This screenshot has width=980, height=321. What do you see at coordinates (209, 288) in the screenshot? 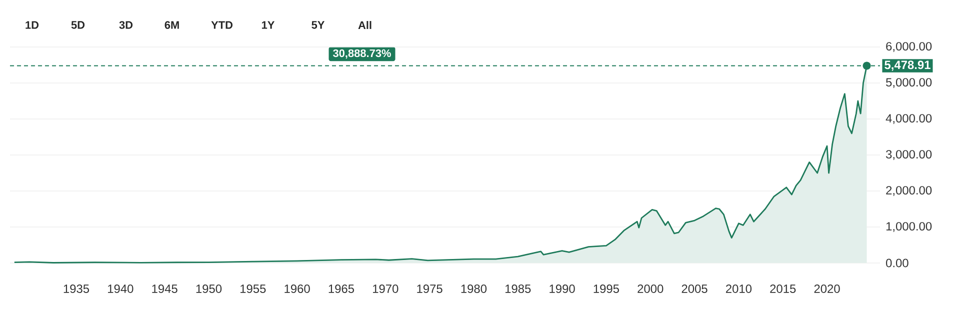
I see `x-tick-label: 1950` at bounding box center [209, 288].